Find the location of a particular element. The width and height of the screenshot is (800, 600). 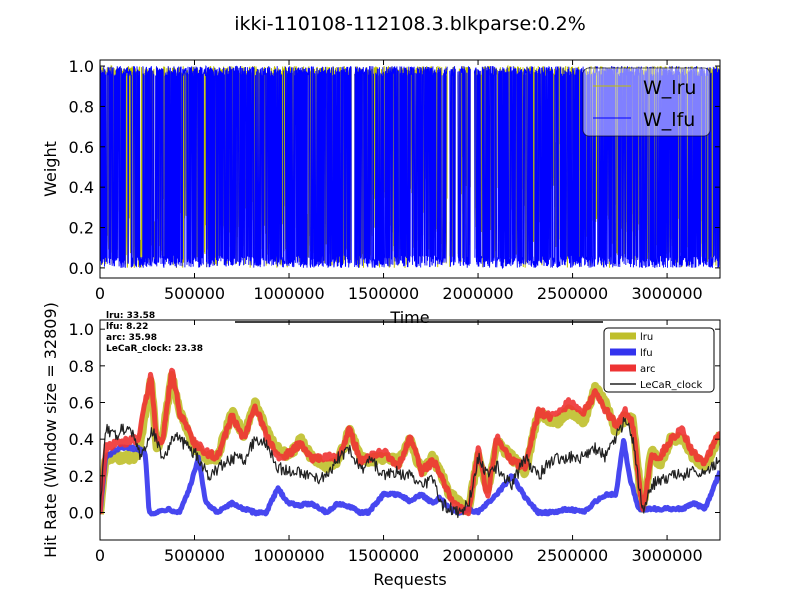

stats-annotation: arc: 35.98 is located at coordinates (131, 338).